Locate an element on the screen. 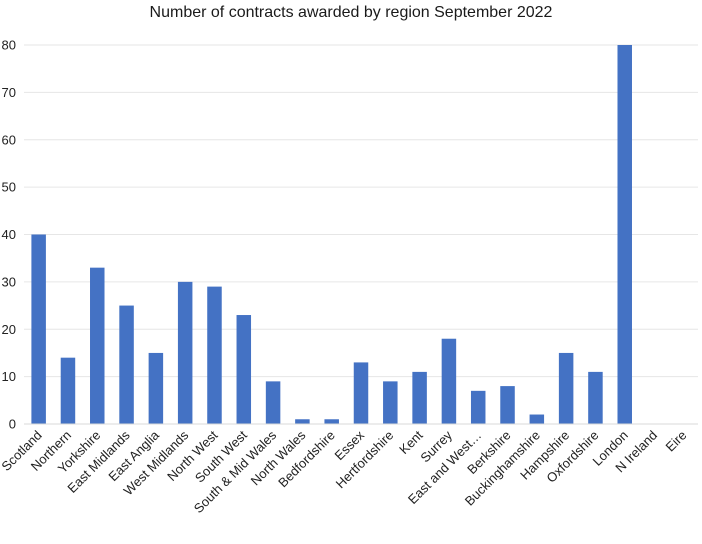 Image resolution: width=702 pixels, height=544 pixels. bar-east-midlands is located at coordinates (126, 364).